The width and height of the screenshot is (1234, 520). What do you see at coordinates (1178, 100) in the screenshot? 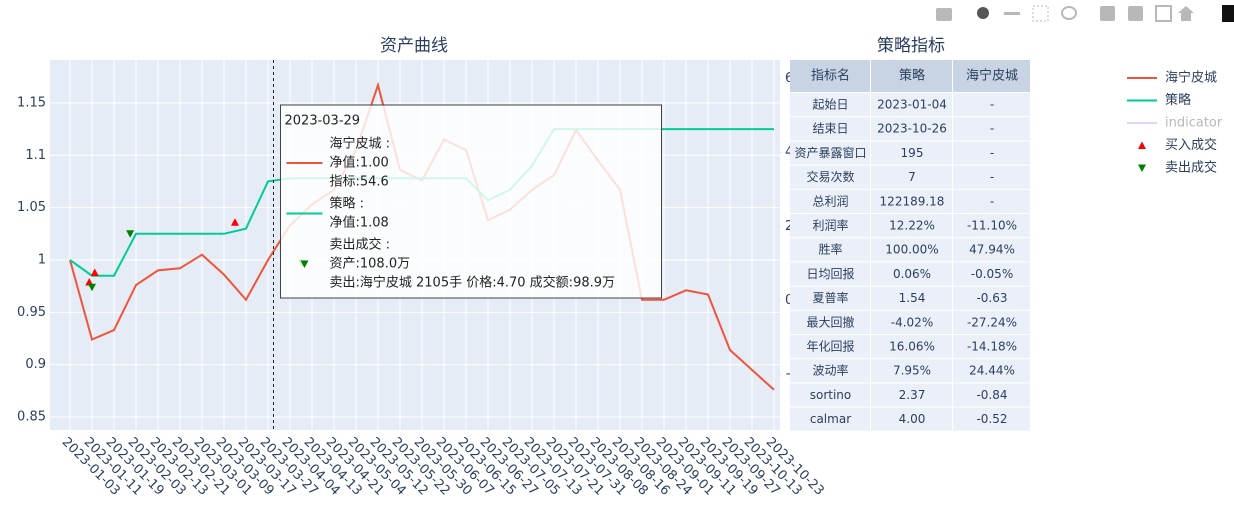
I see `legend-label: 策略` at bounding box center [1178, 100].